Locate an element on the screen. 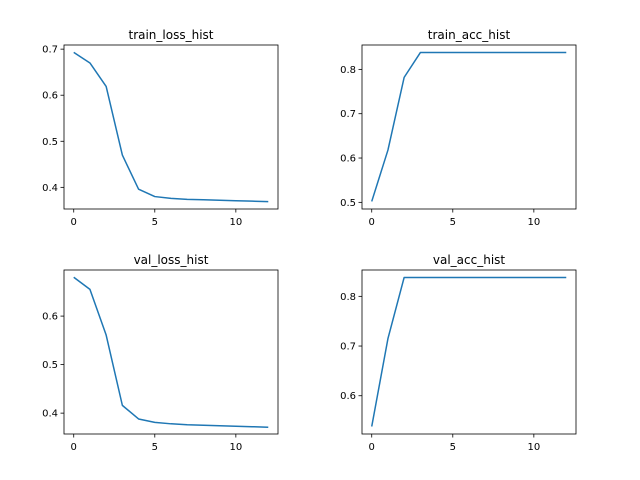  subplot-title: train_acc_hist is located at coordinates (469, 35).